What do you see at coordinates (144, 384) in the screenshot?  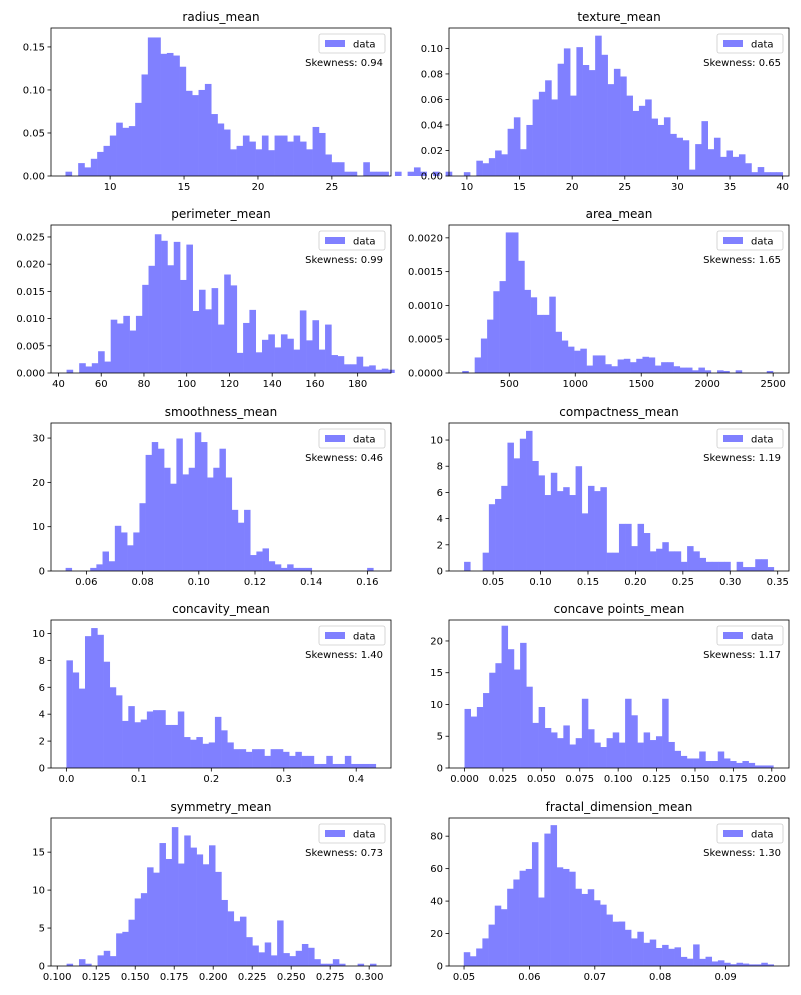 I see `x-tick-label: 80` at bounding box center [144, 384].